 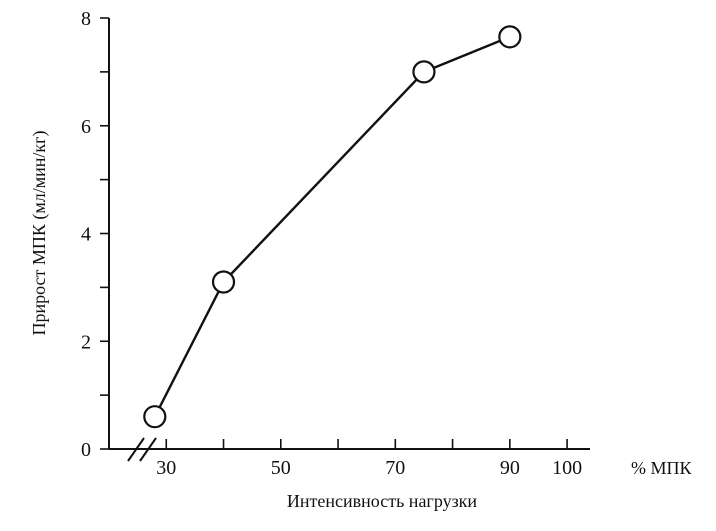 What do you see at coordinates (567, 468) in the screenshot?
I see `x-tick-label: 100` at bounding box center [567, 468].